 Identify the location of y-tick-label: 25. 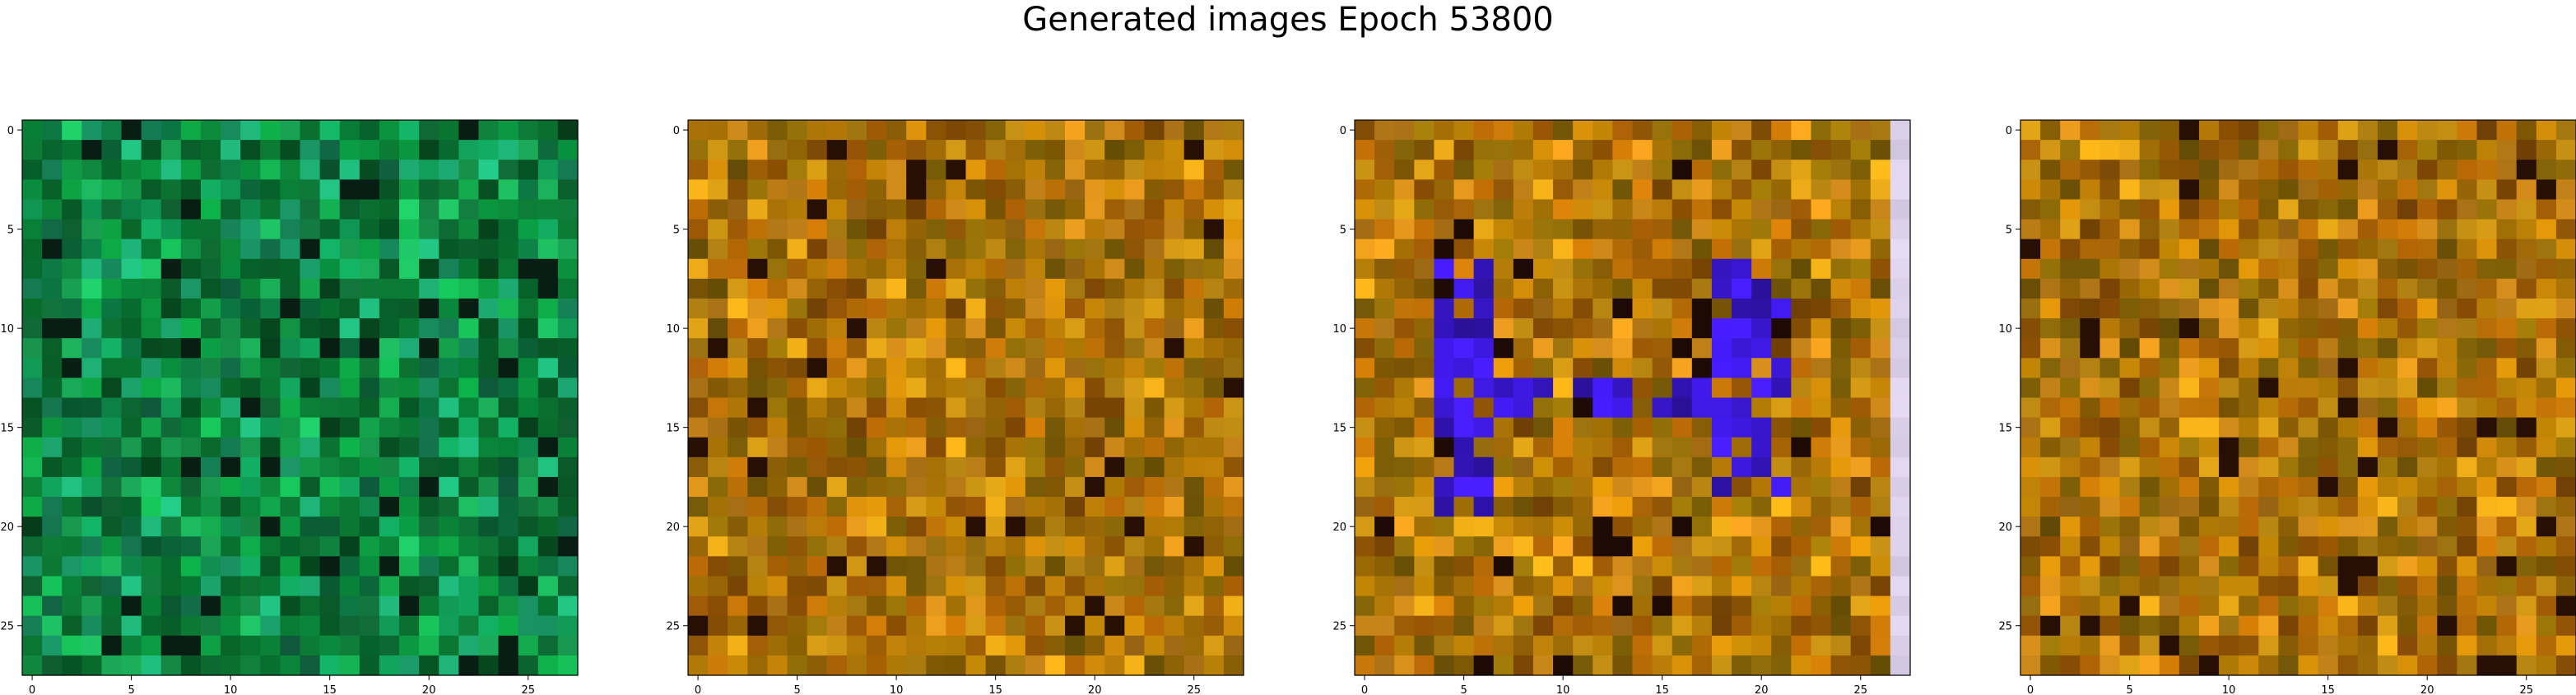
(1339, 627).